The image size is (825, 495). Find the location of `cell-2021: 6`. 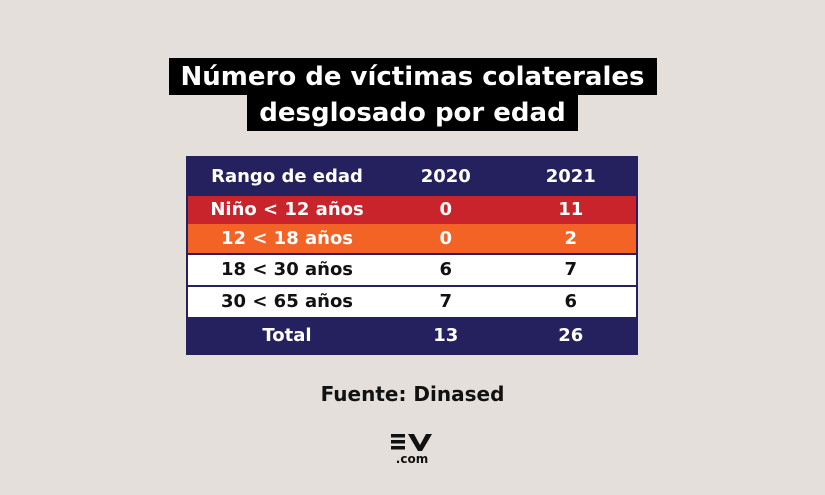

cell-2021: 6 is located at coordinates (571, 302).